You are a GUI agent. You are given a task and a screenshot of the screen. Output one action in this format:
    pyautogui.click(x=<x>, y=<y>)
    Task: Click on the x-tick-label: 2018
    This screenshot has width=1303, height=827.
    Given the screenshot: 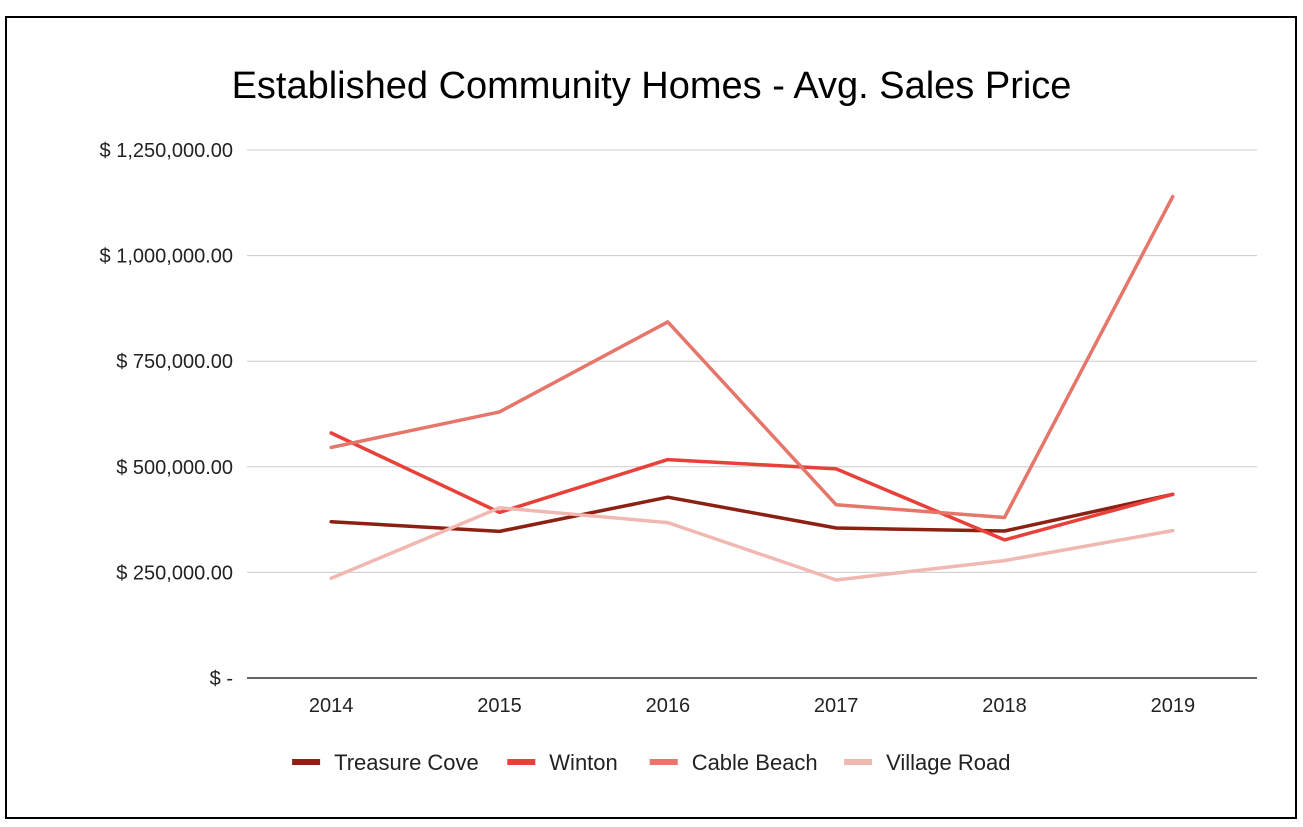 What is the action you would take?
    pyautogui.click(x=1004, y=706)
    